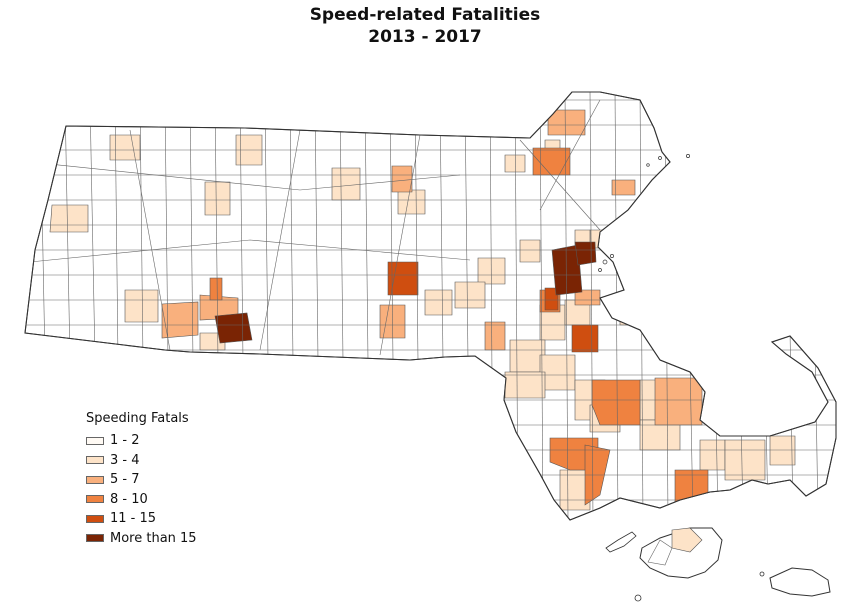 Image resolution: width=850 pixels, height=612 pixels. I want to click on map-title: Speed-related Fatalities 2013 - 2017, so click(425, 26).